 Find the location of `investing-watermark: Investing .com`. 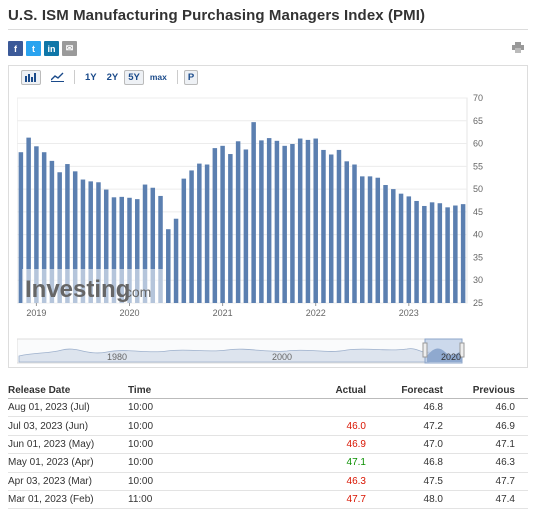

investing-watermark: Investing .com is located at coordinates (93, 286).